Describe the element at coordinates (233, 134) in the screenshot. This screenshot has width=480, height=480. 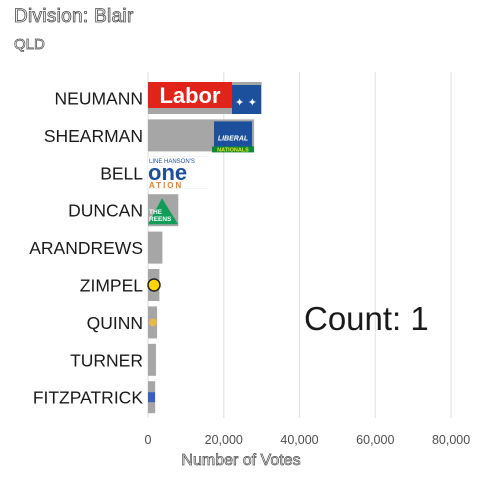
I see `liberal-logo` at that location.